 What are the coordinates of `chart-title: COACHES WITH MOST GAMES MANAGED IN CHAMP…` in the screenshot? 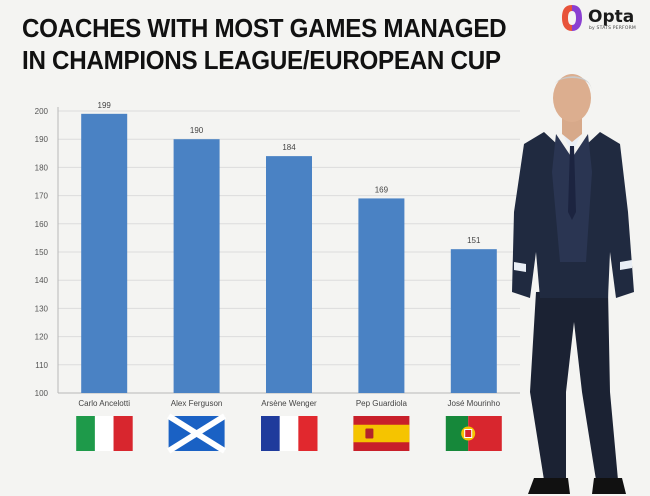 It's located at (264, 44).